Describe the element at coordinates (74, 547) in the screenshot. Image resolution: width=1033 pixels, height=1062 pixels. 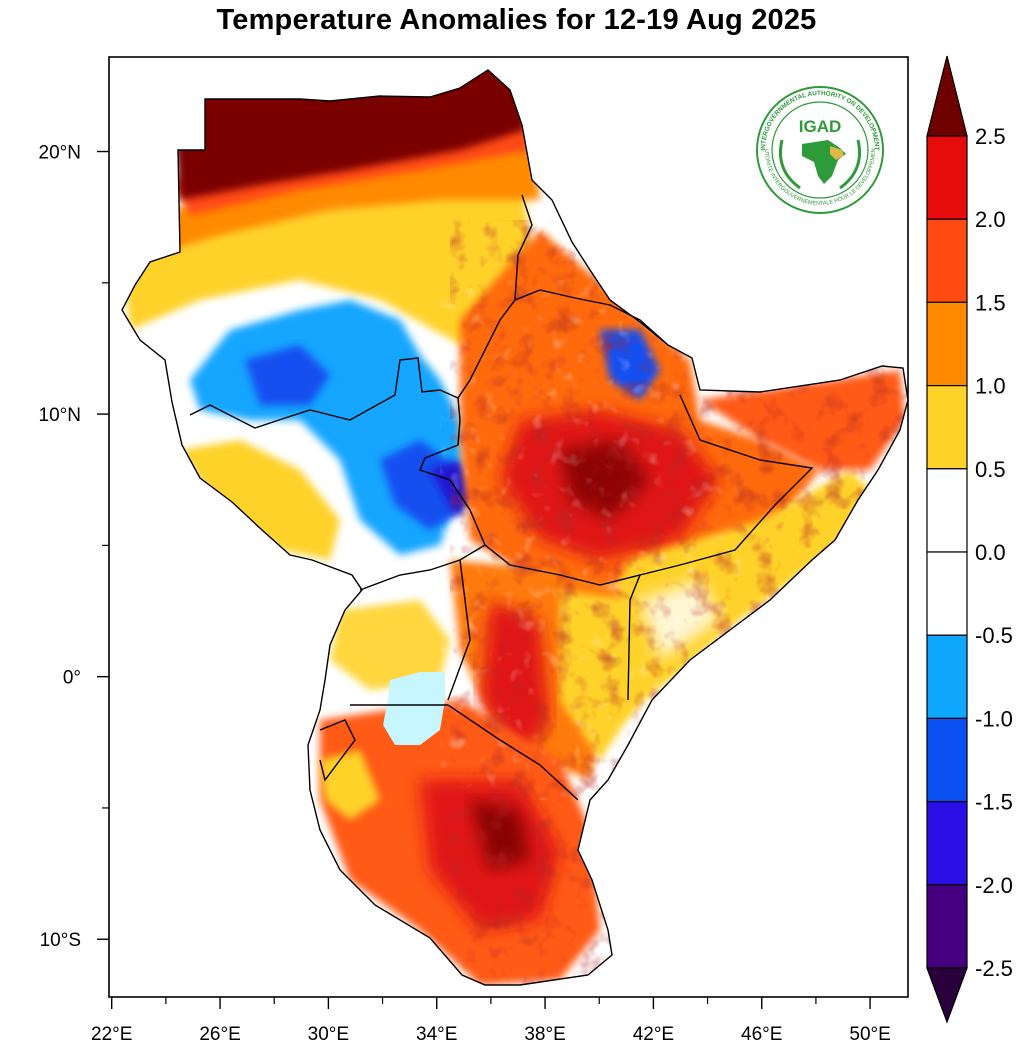
I see `latitude-axis: 20°N 10°N 0° 10°S` at that location.